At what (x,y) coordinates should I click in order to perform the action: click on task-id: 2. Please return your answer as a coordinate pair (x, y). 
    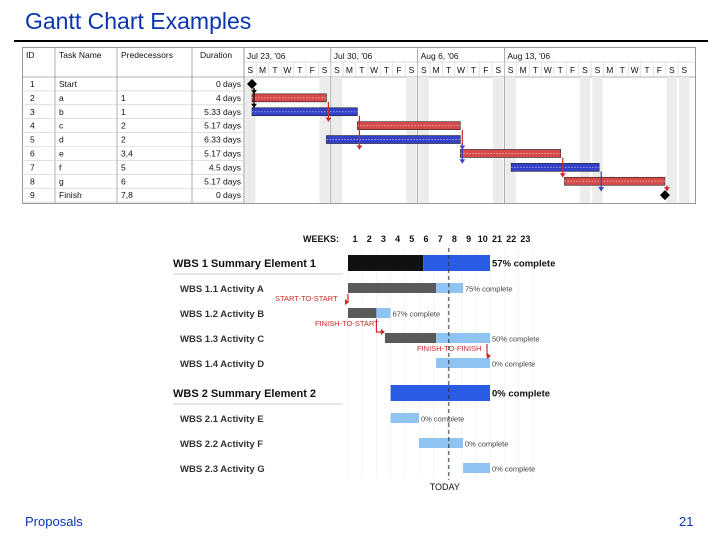
    Looking at the image, I should click on (32, 98).